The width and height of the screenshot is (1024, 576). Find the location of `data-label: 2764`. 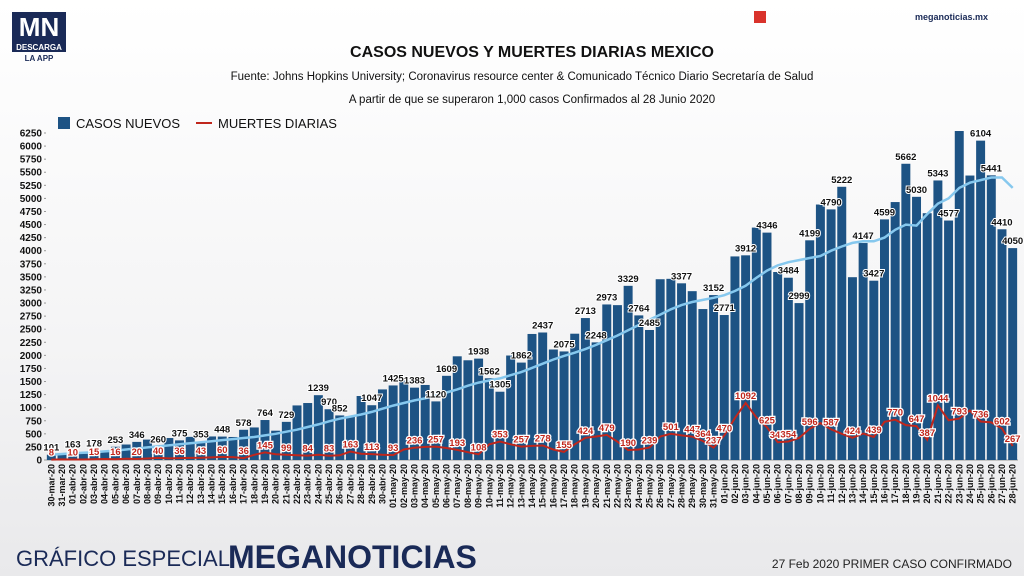

data-label: 2764 is located at coordinates (639, 308).